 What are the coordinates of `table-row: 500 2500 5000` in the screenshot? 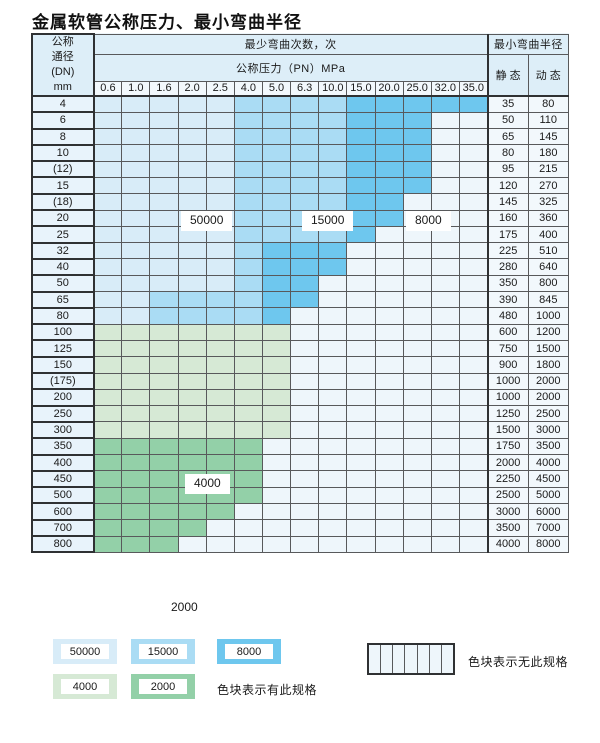 It's located at (300, 495).